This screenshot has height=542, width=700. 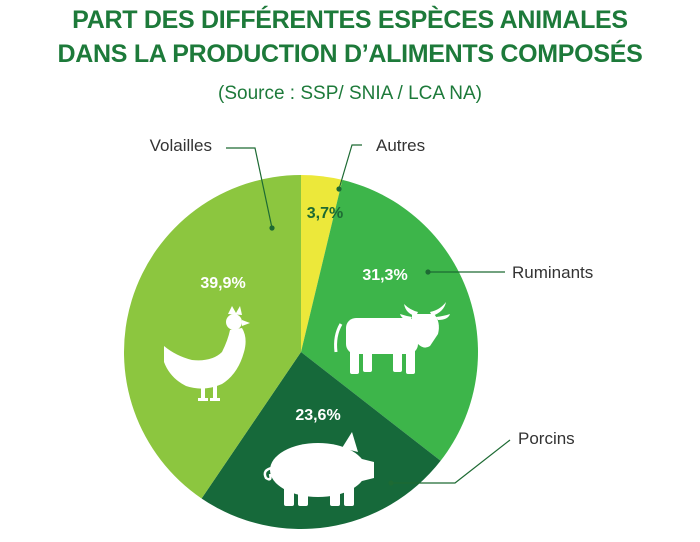 I want to click on pie-slice-autres, so click(x=322, y=263).